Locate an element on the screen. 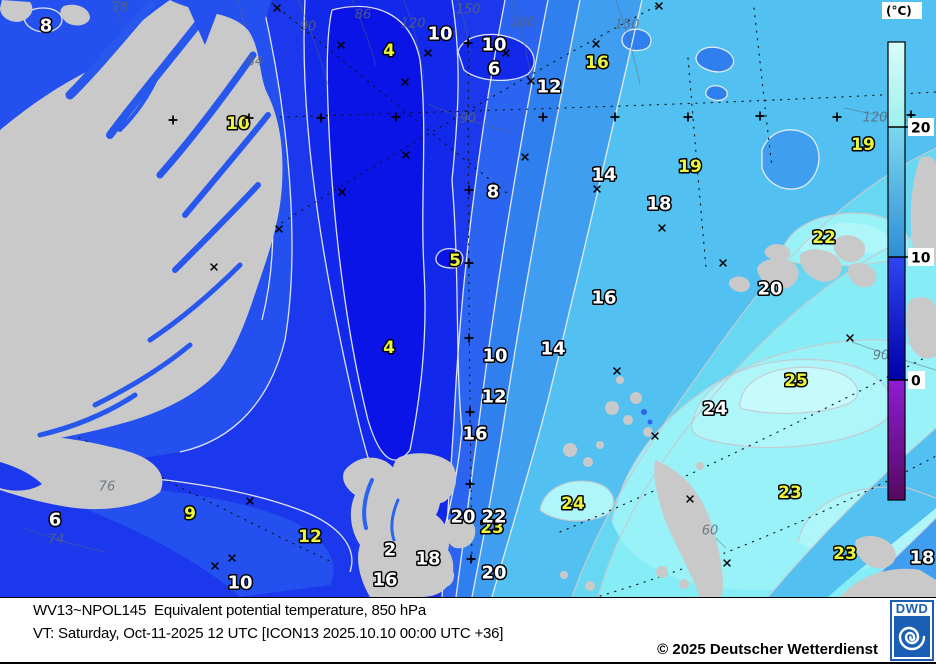 The image size is (936, 664). land-right-edge is located at coordinates (921, 257).